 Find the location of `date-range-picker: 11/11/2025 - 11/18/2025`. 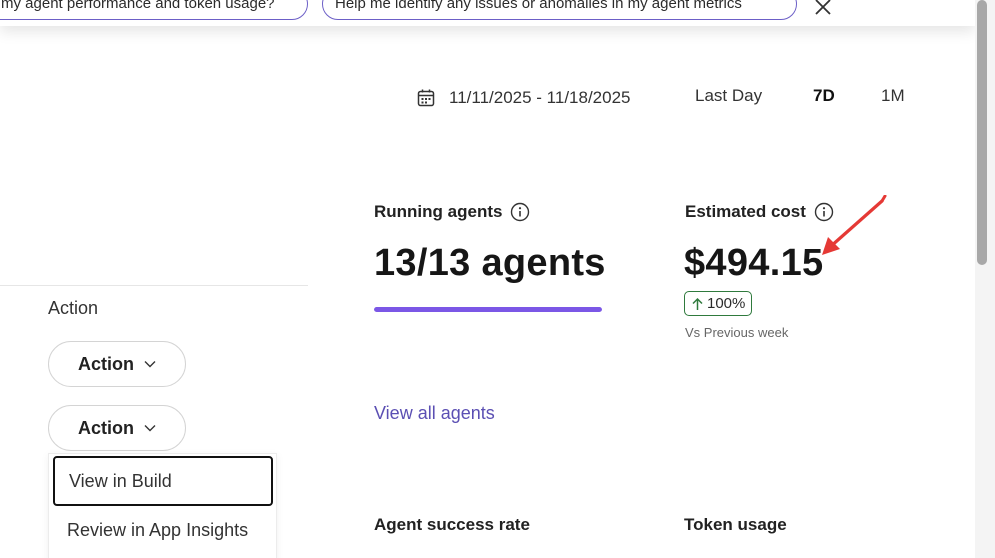

date-range-picker: 11/11/2025 - 11/18/2025 is located at coordinates (523, 98).